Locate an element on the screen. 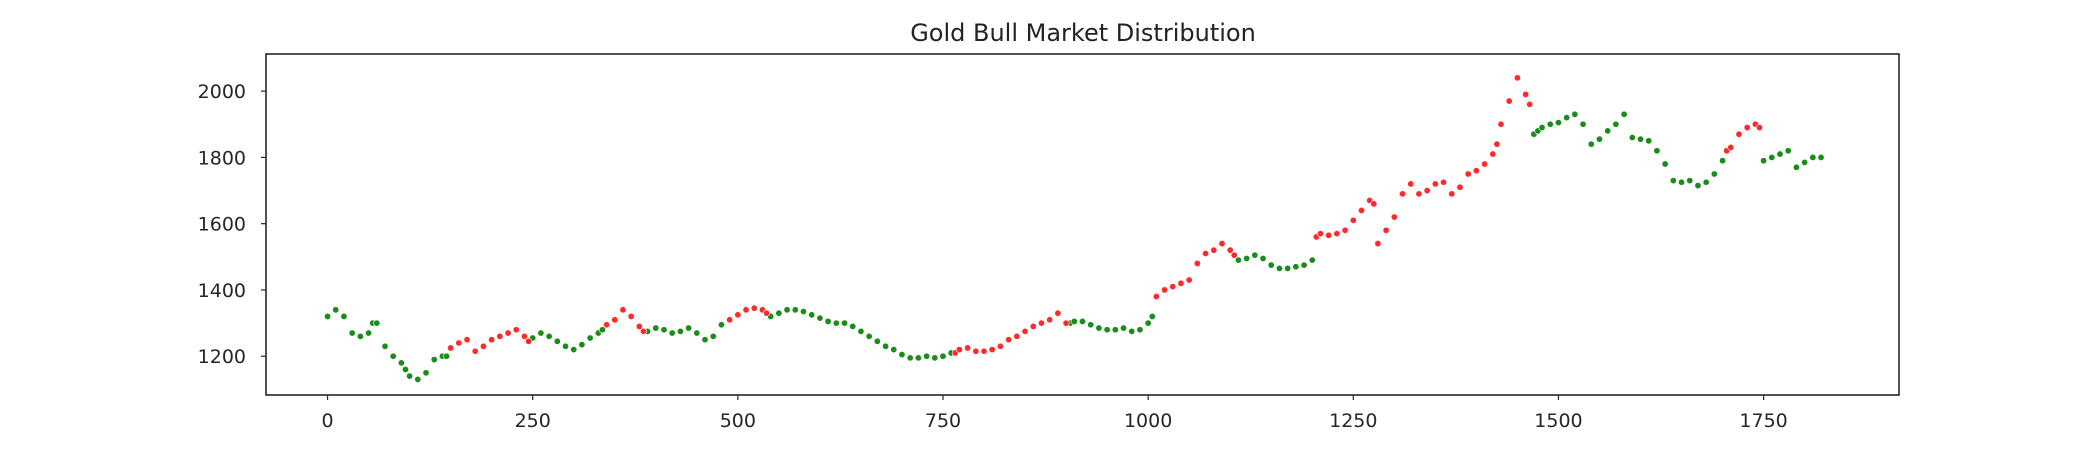 Image resolution: width=2100 pixels, height=450 pixels. x-tick-label: 1250 is located at coordinates (1353, 421).